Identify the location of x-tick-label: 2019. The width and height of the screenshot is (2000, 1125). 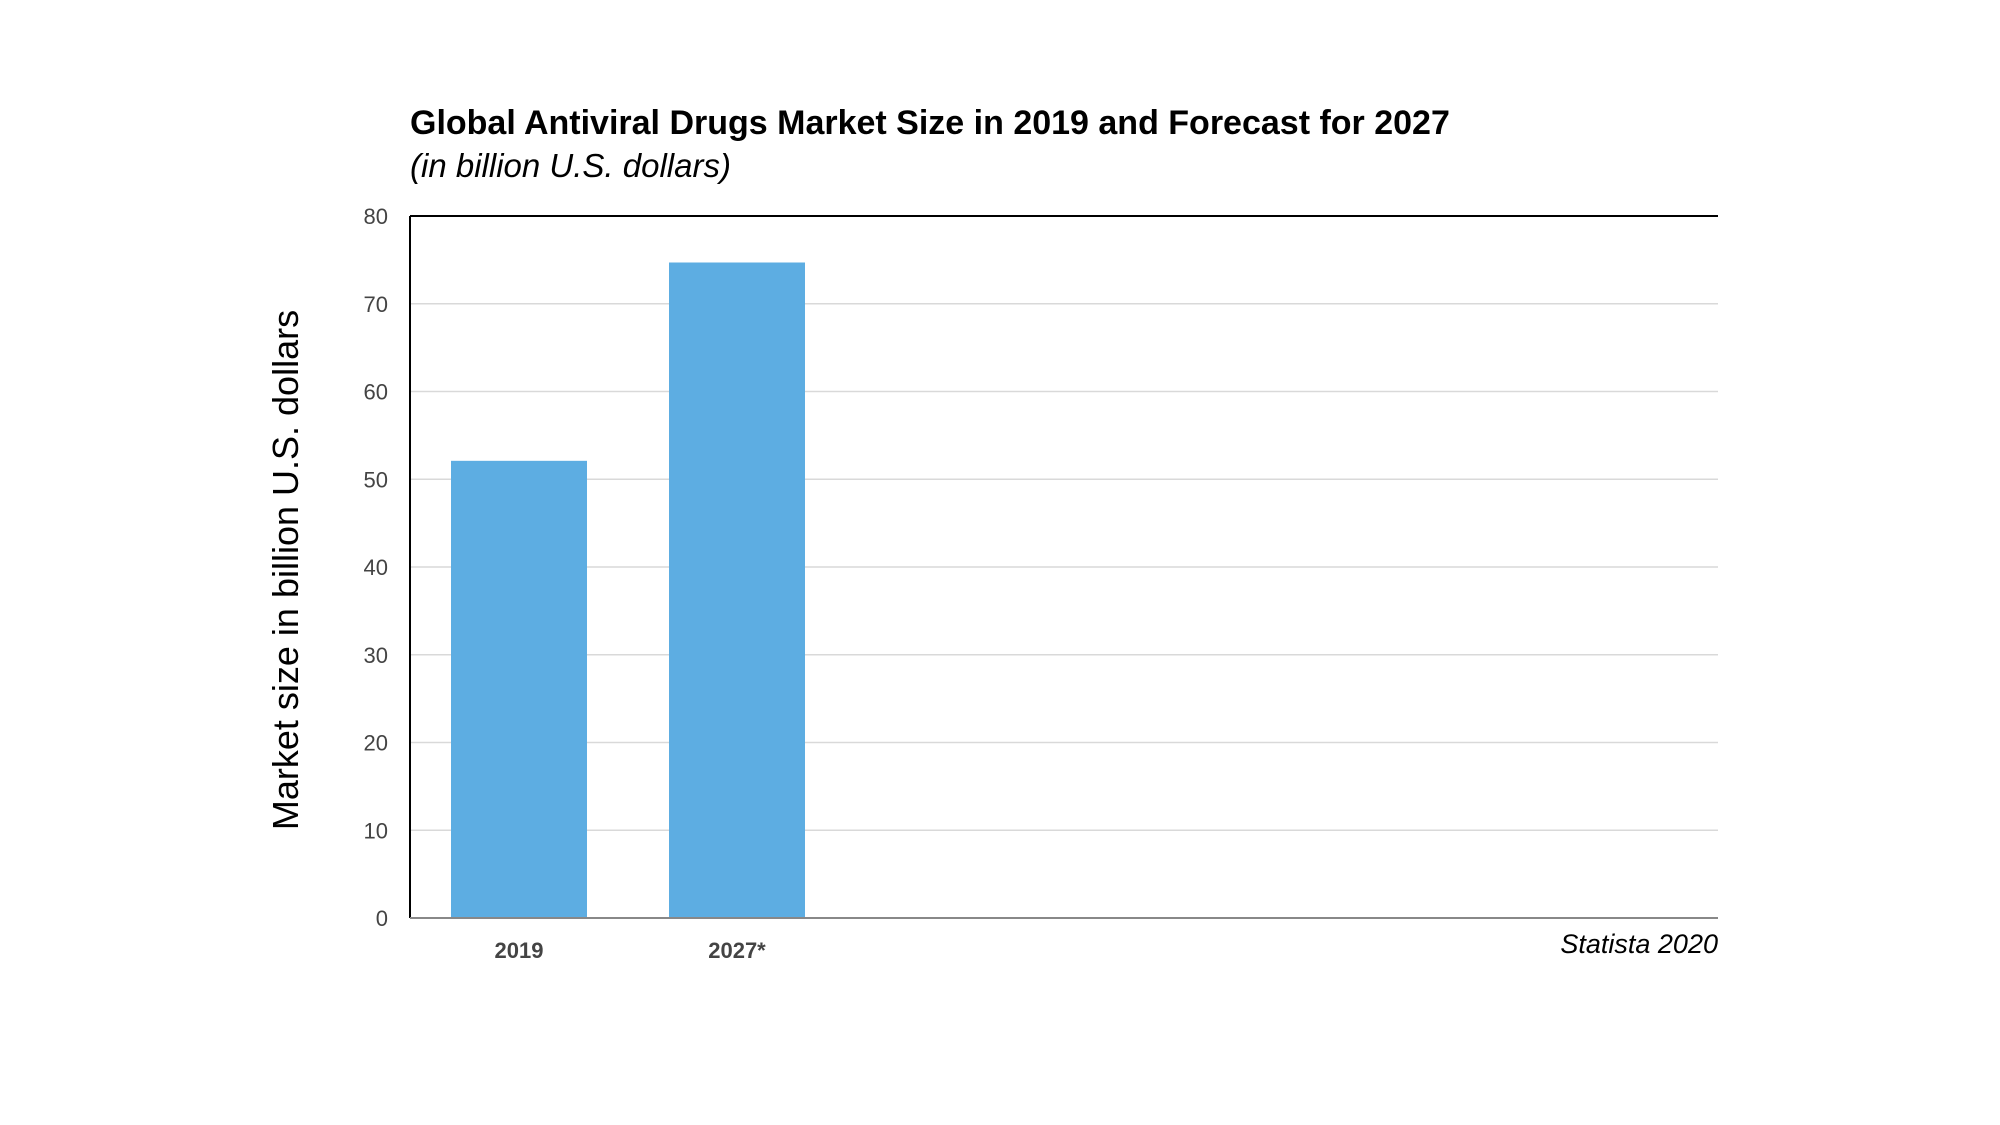
(519, 950).